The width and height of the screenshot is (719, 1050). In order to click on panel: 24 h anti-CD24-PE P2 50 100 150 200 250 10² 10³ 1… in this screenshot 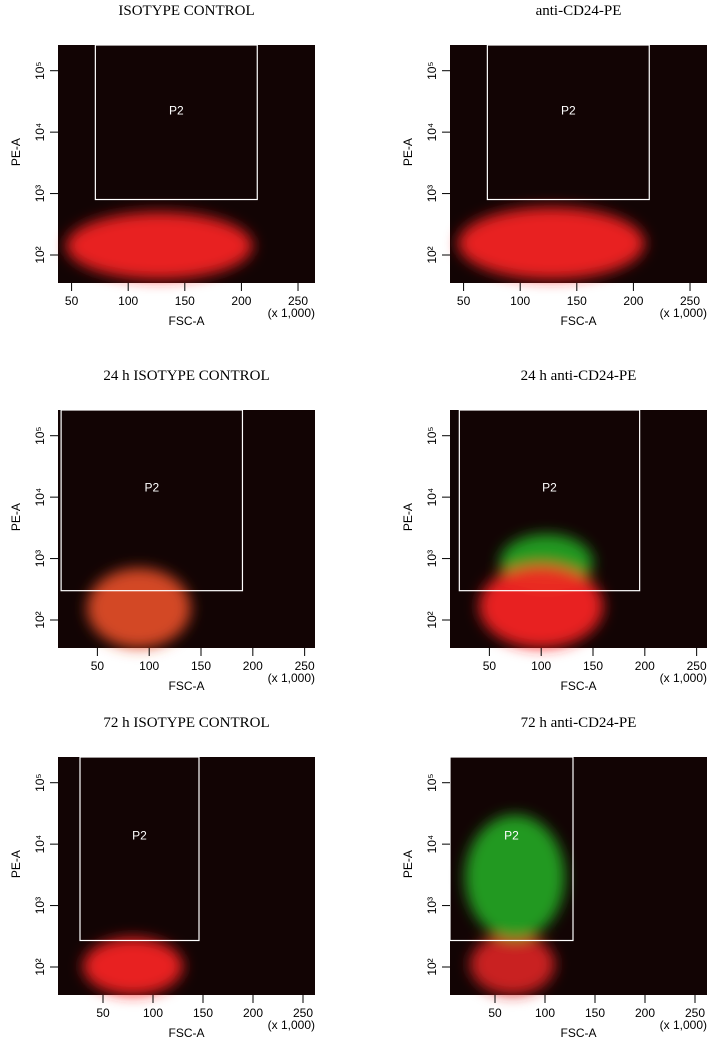, I will do `click(554, 530)`.